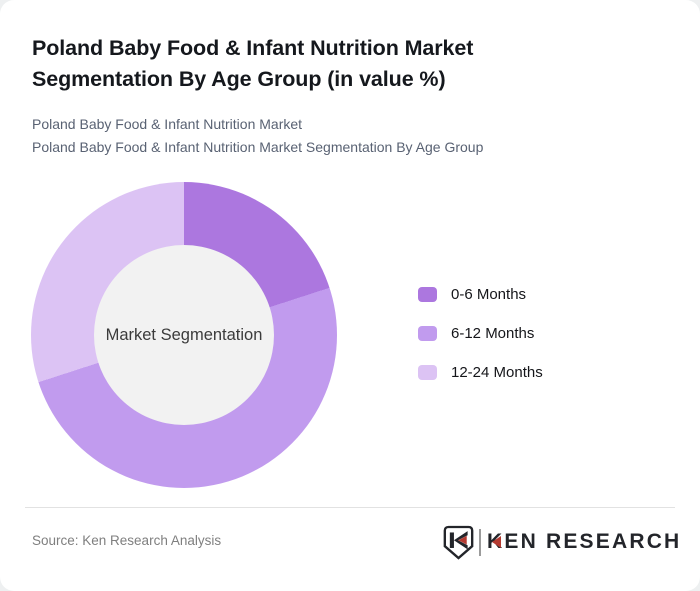  I want to click on legend-item-12-24-months: 12-24 Months, so click(480, 372).